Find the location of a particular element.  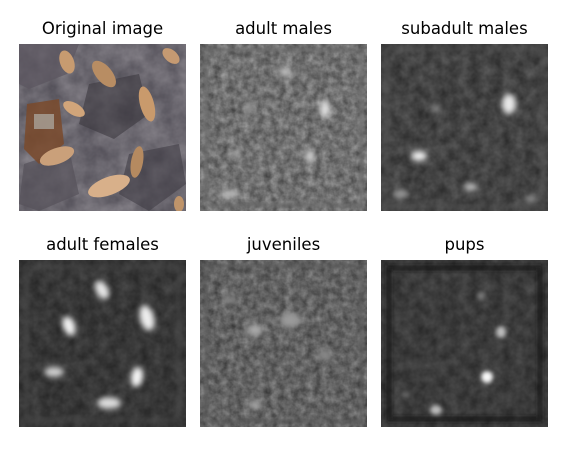

panel-title: Original image is located at coordinates (102, 29).